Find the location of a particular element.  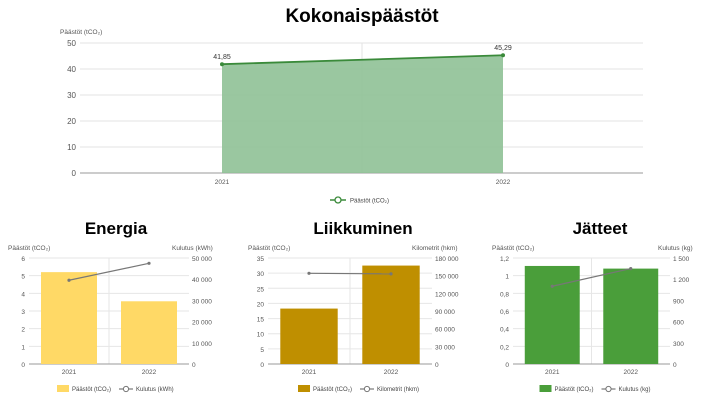

y2-tick-label: 120 000 is located at coordinates (447, 294).